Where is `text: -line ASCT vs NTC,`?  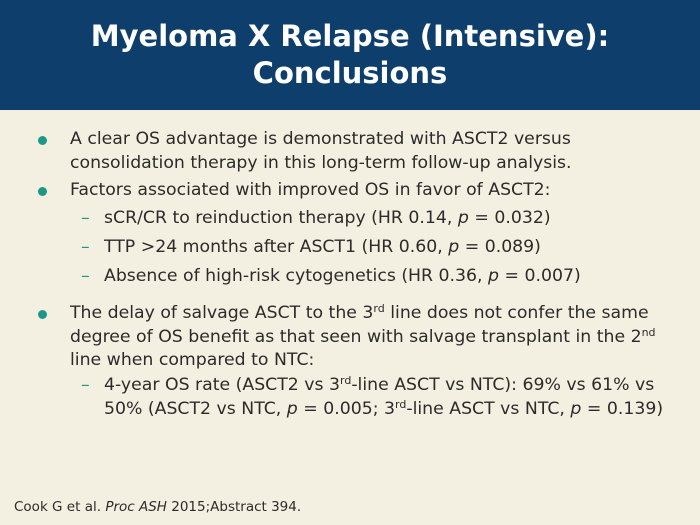
text: -line ASCT vs NTC, is located at coordinates (488, 408).